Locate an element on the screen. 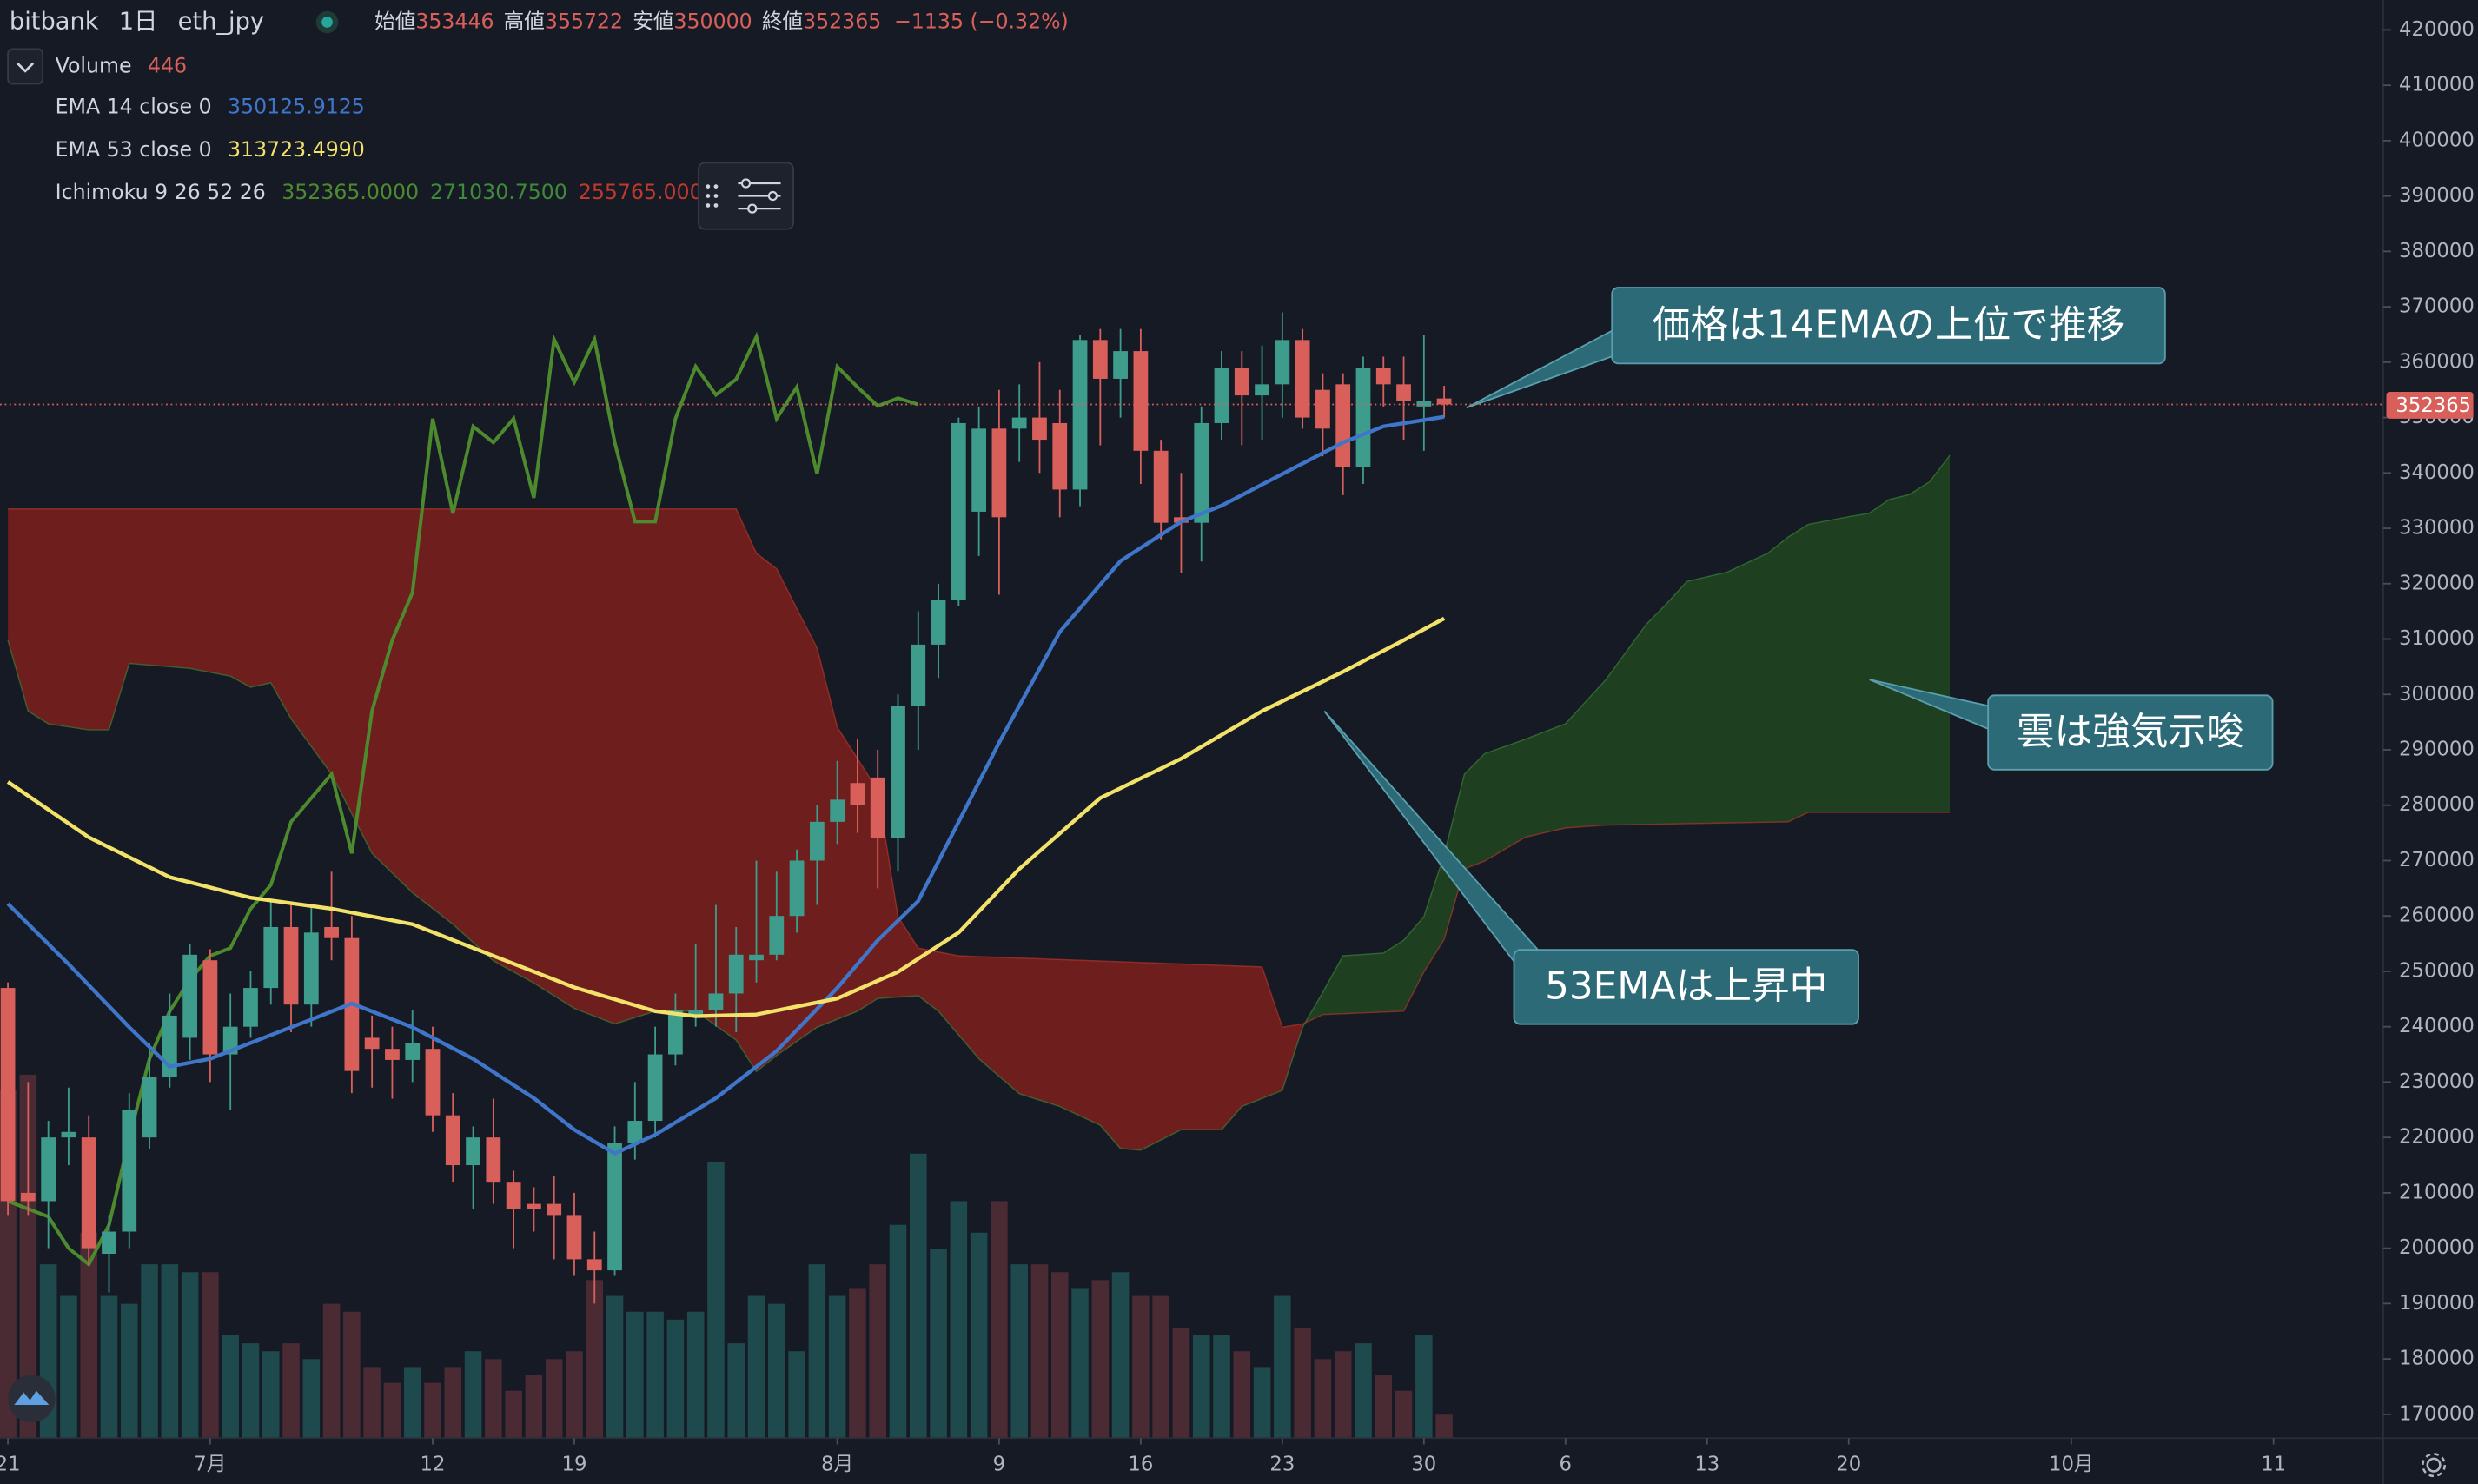  legend-value: 446 is located at coordinates (167, 65).